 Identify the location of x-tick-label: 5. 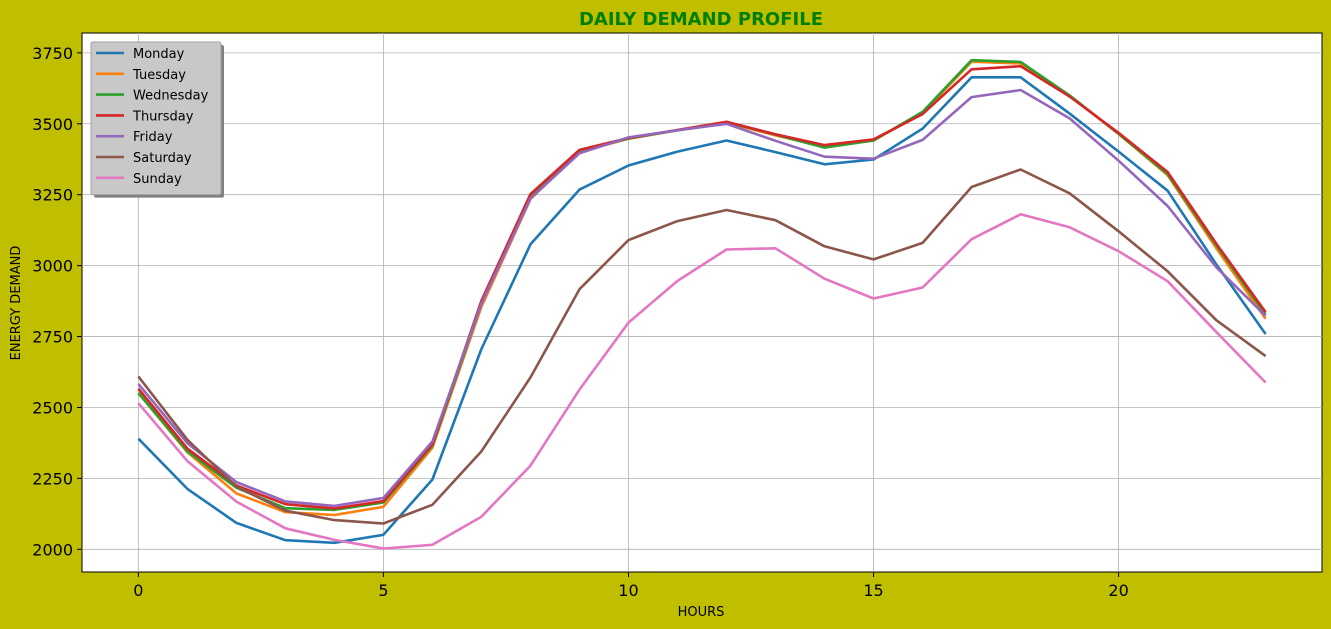
(383, 590).